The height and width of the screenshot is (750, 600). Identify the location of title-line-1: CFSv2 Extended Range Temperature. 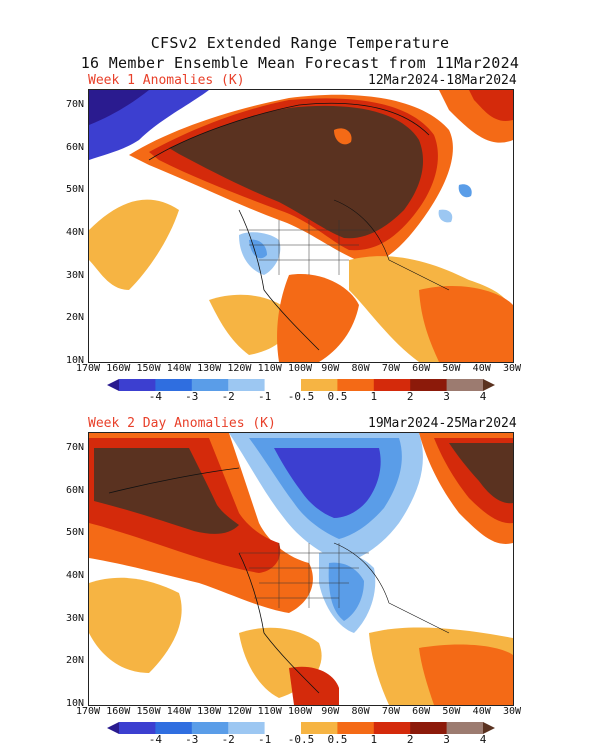
(300, 43).